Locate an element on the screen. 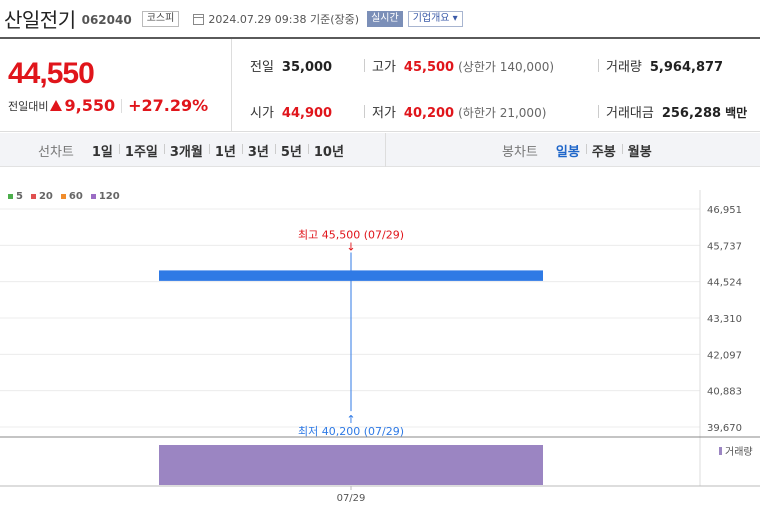 The width and height of the screenshot is (760, 510). candle-chart-group: 봉차트 일봉 주봉 월봉 is located at coordinates (580, 150).